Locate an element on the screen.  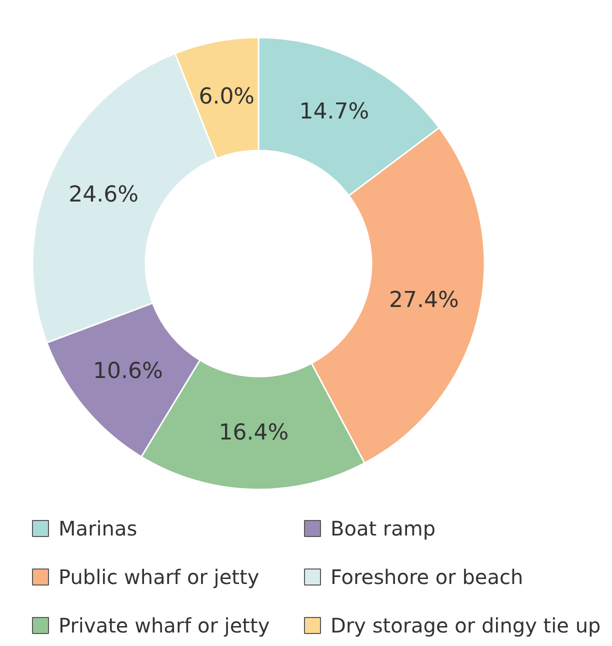
legend-label: Foreshore or beach is located at coordinates (427, 577).